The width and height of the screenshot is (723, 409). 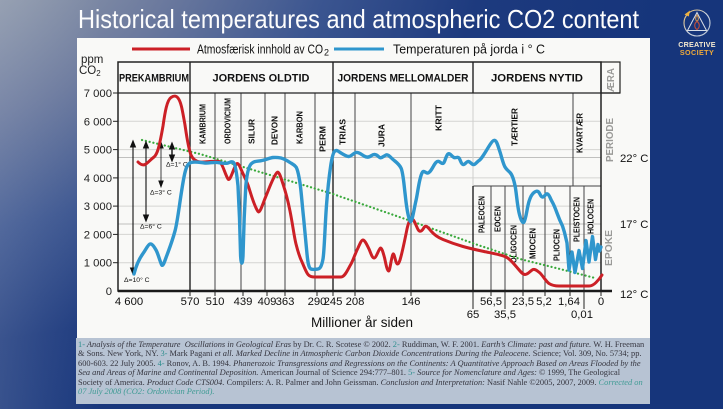 What do you see at coordinates (90, 71) in the screenshot?
I see `svg-text: CO2` at bounding box center [90, 71].